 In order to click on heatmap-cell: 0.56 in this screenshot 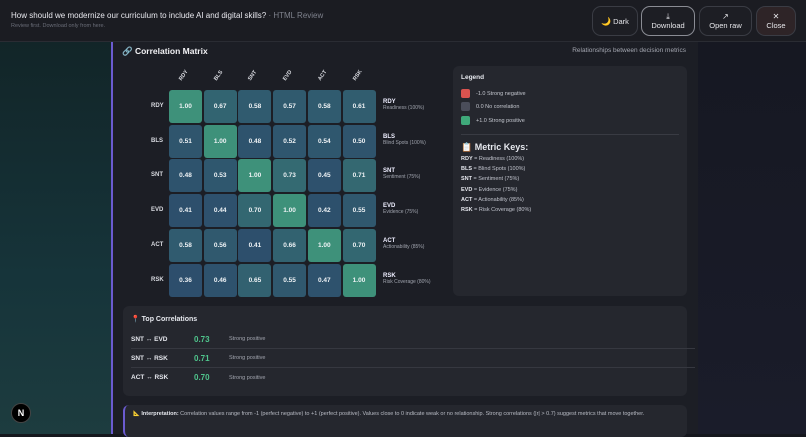, I will do `click(220, 245)`.